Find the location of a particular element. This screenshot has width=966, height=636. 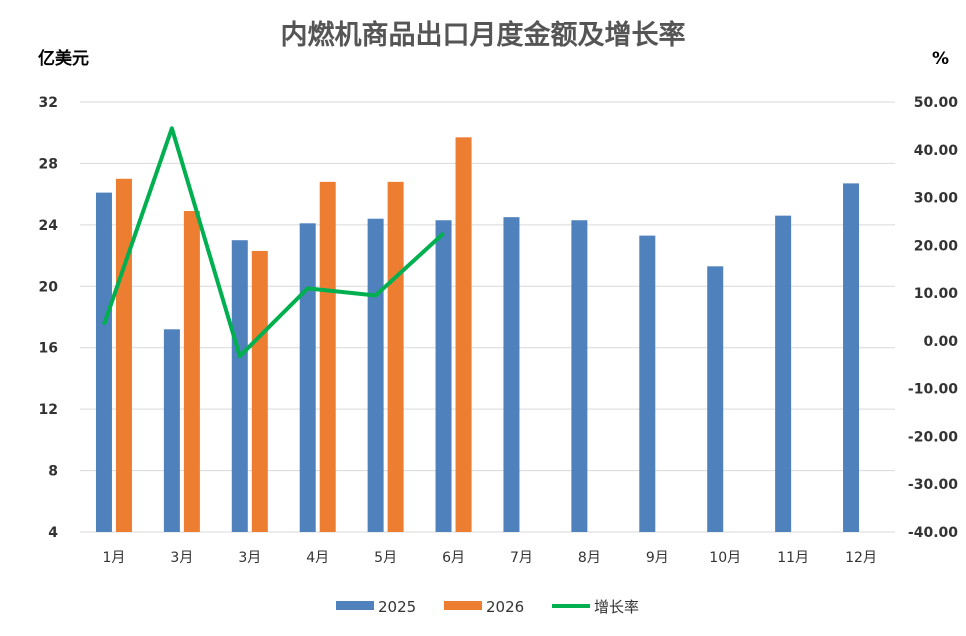

x-tick-label: 9月 is located at coordinates (657, 558).